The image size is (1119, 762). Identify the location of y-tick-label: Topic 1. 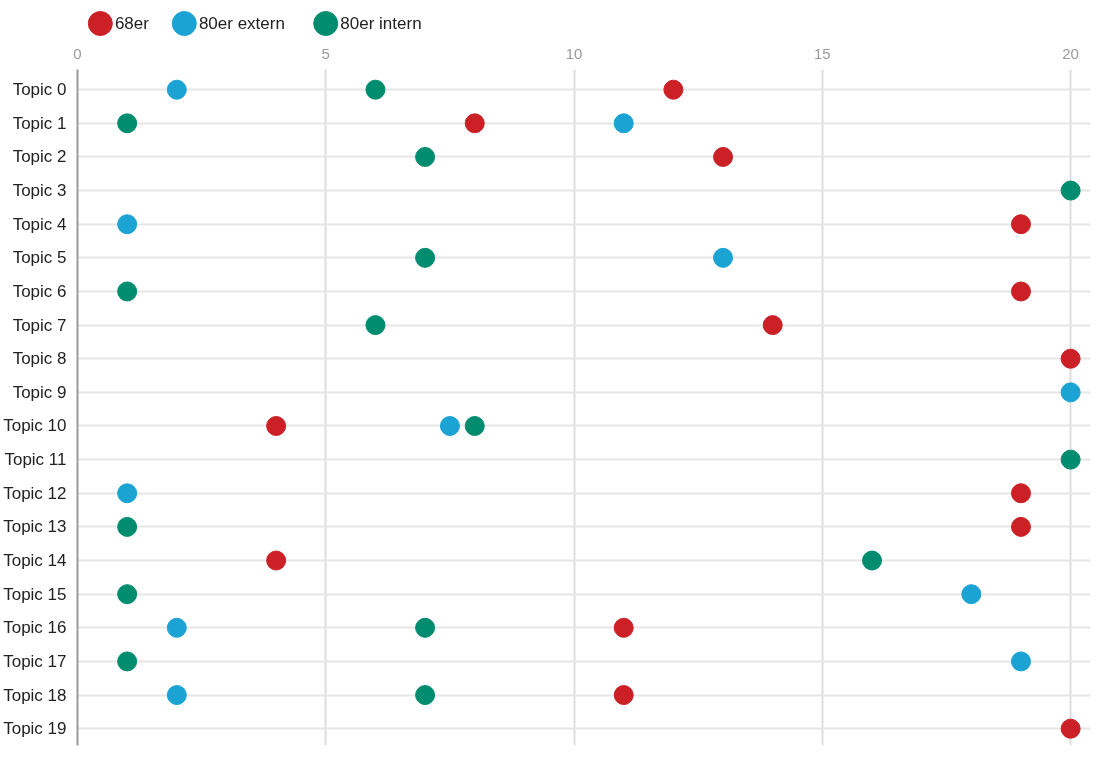
(39, 123).